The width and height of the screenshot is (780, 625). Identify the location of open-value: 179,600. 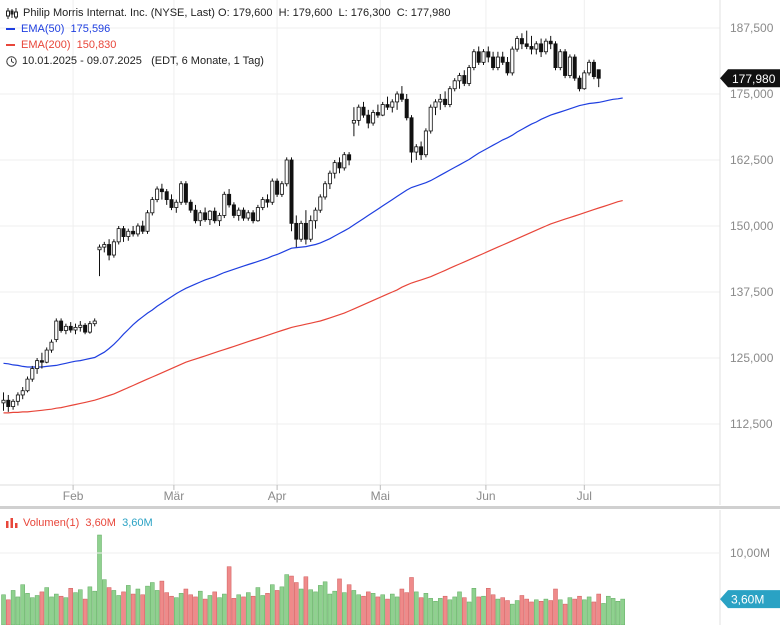
(252, 13).